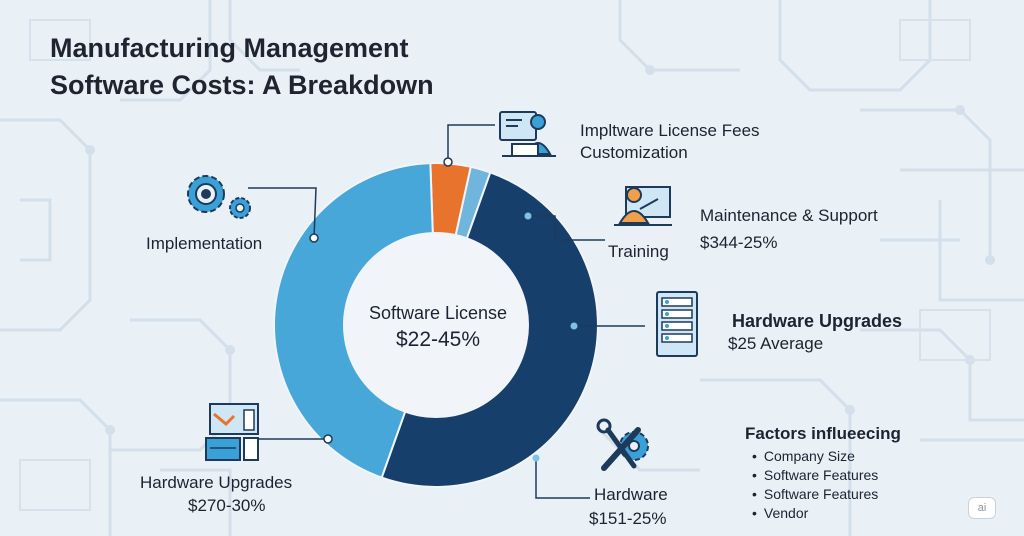  What do you see at coordinates (229, 48) in the screenshot?
I see `title-line-1: Manufacturing Management` at bounding box center [229, 48].